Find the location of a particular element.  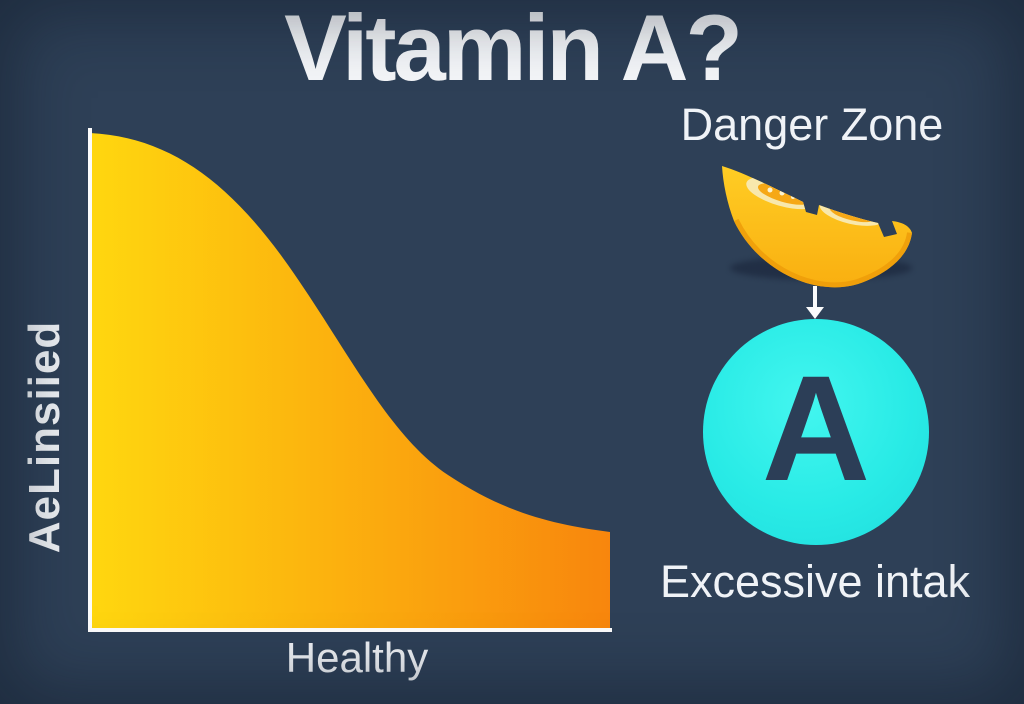

badge-letter: A is located at coordinates (816, 428).